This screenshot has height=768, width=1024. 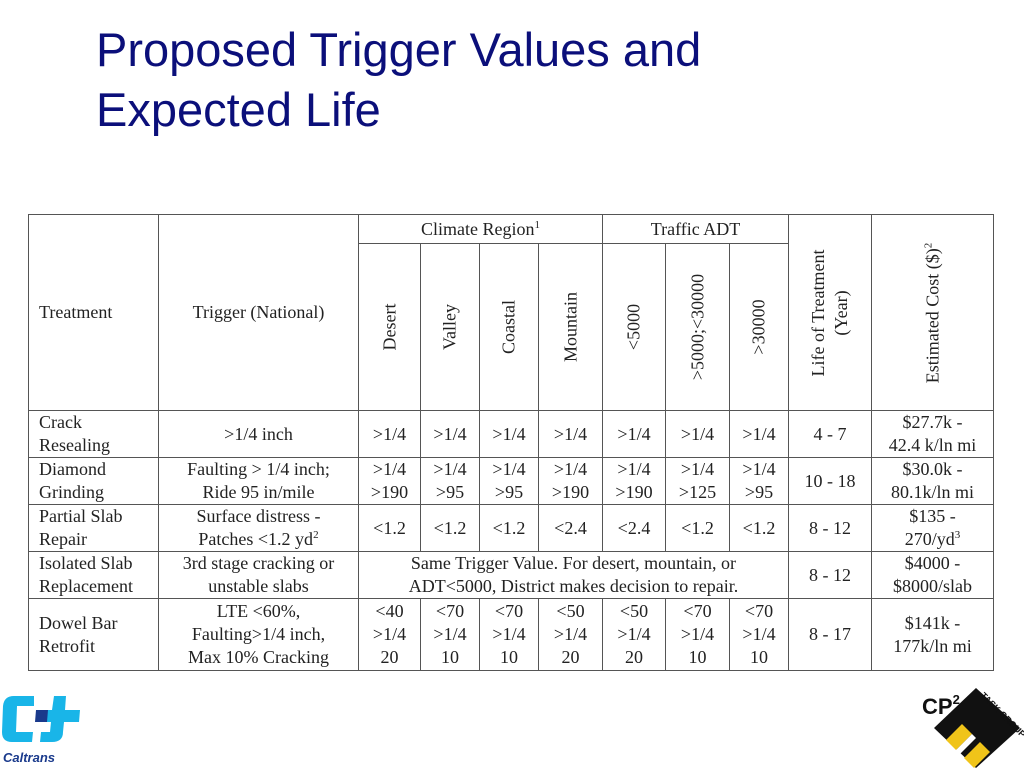 What do you see at coordinates (93, 634) in the screenshot?
I see `treatment-cell: Dowel Bar Retrofit` at bounding box center [93, 634].